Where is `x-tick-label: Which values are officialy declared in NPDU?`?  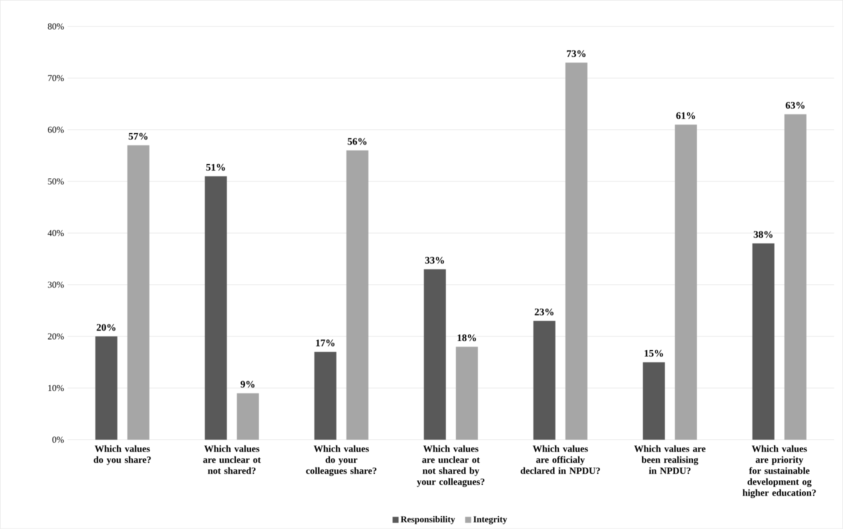
x-tick-label: Which values are officialy declared in NPDU? is located at coordinates (560, 459).